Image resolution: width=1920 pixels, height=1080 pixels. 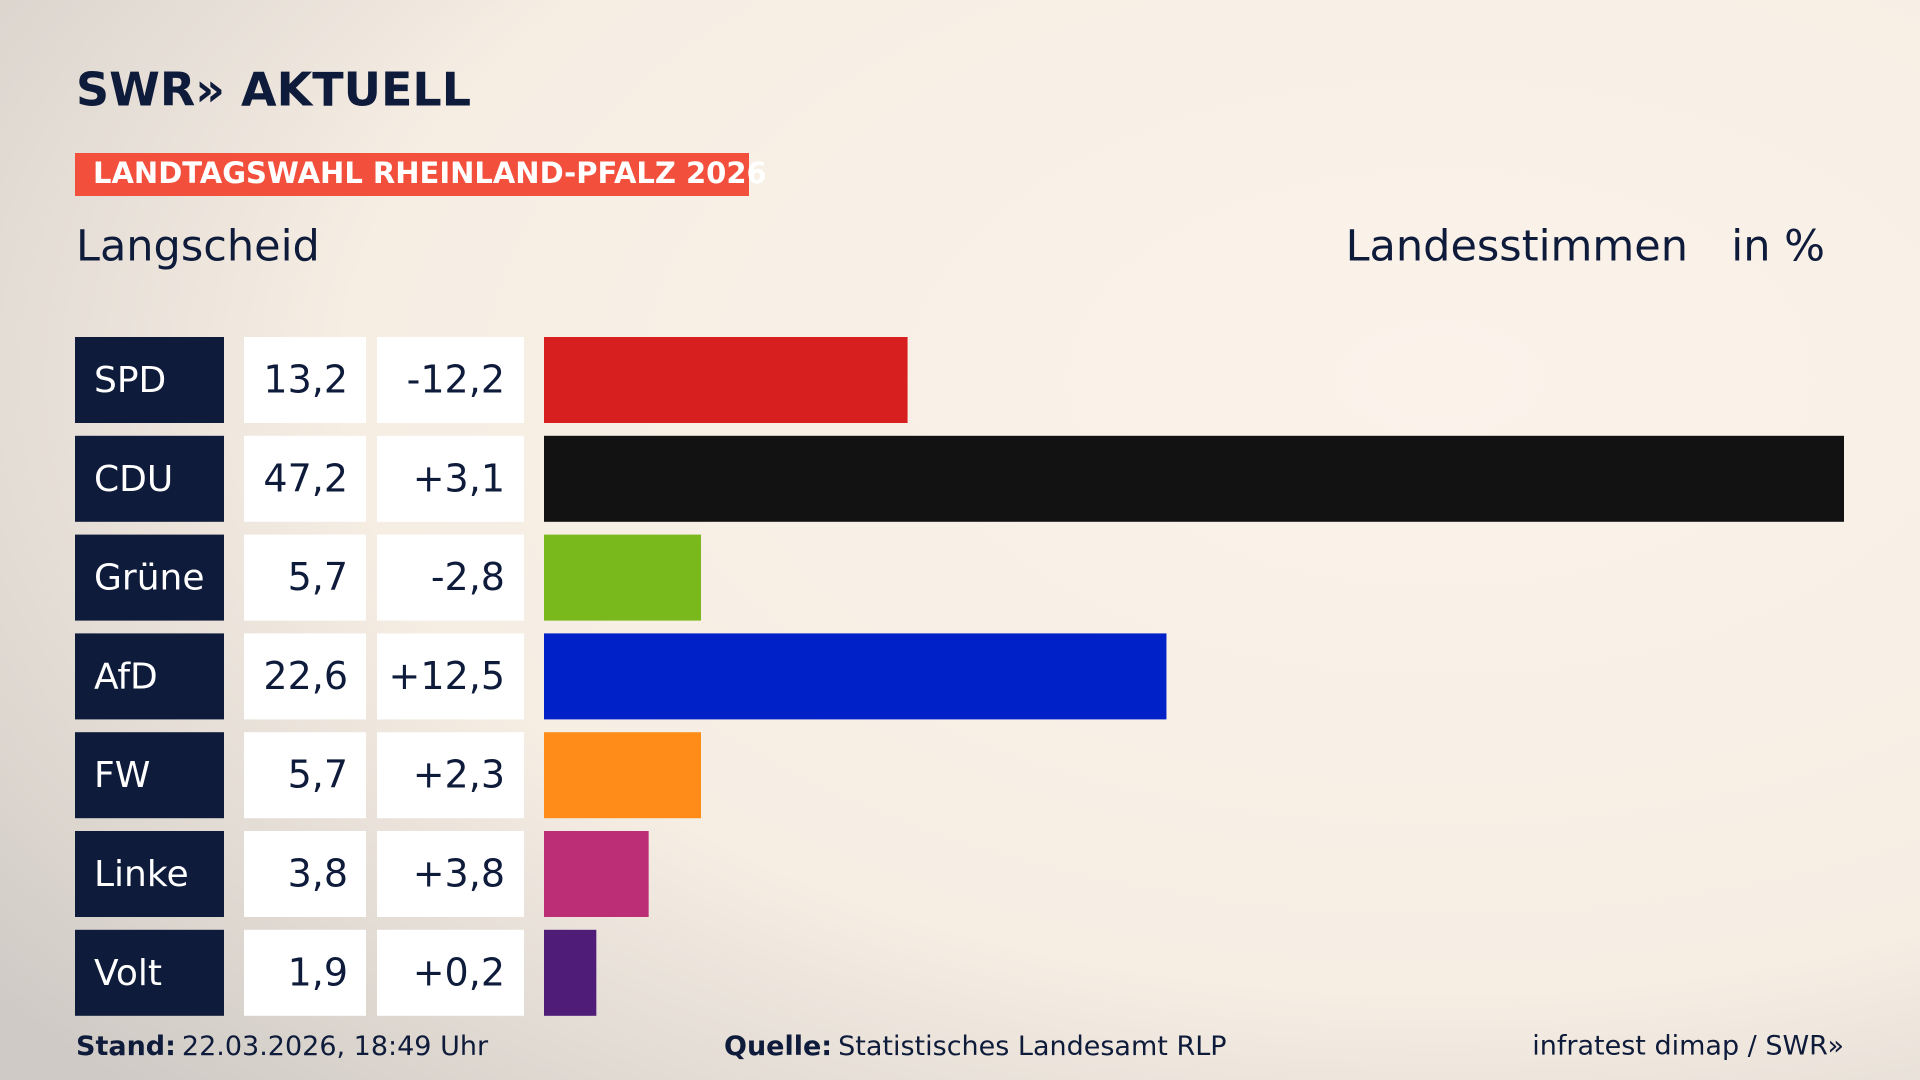 I want to click on change-label: +3,1, so click(x=459, y=478).